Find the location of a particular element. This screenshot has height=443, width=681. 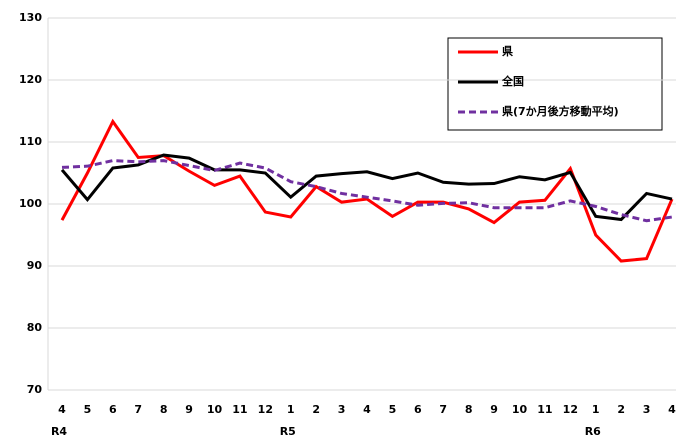

legend-label: 県(7か月後方移動平均) is located at coordinates (560, 111).